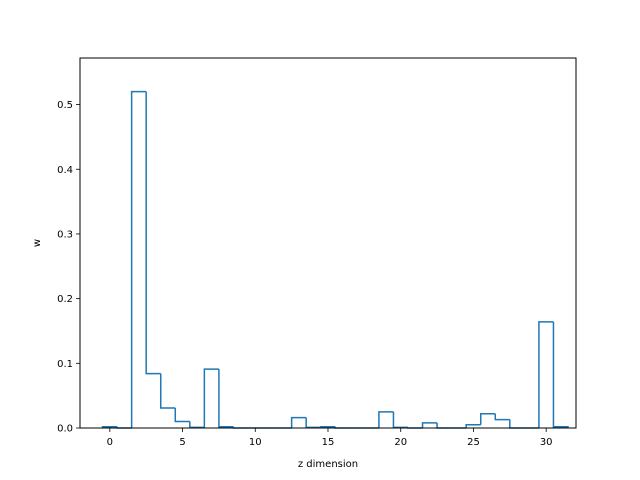 The width and height of the screenshot is (640, 480). Describe the element at coordinates (473, 442) in the screenshot. I see `x-tick-label: 25` at that location.